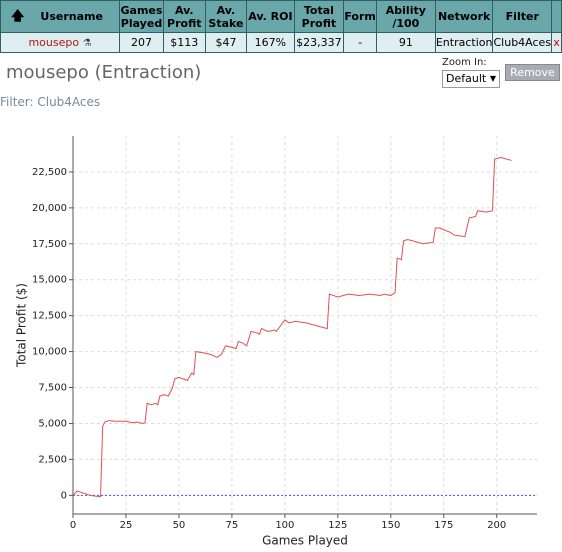 The height and width of the screenshot is (552, 562). What do you see at coordinates (49, 172) in the screenshot?
I see `y-tick-label: 22,500` at bounding box center [49, 172].